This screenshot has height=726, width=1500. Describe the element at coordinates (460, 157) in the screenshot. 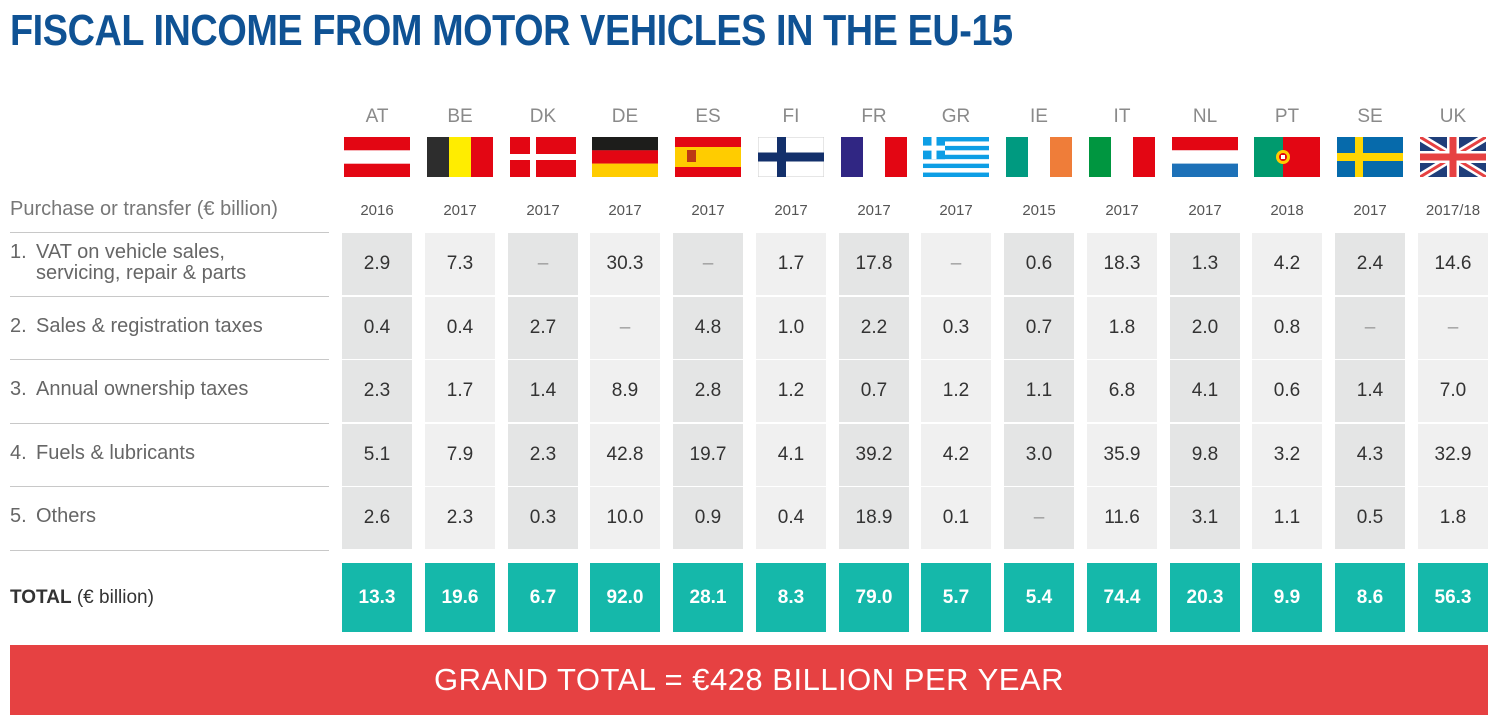

I see `belgium-flag-icon` at that location.